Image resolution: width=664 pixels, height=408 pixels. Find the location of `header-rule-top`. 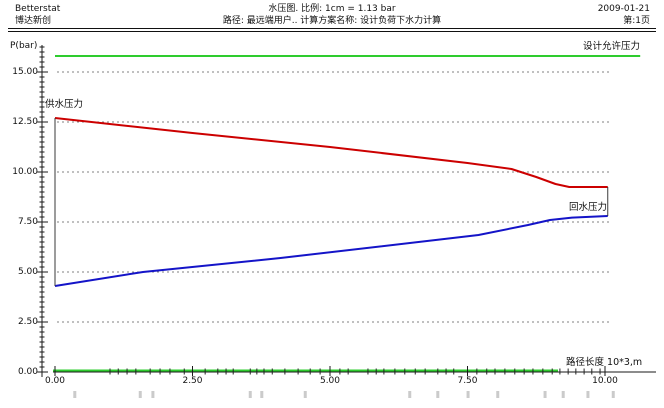

header-rule-top is located at coordinates (332, 28).